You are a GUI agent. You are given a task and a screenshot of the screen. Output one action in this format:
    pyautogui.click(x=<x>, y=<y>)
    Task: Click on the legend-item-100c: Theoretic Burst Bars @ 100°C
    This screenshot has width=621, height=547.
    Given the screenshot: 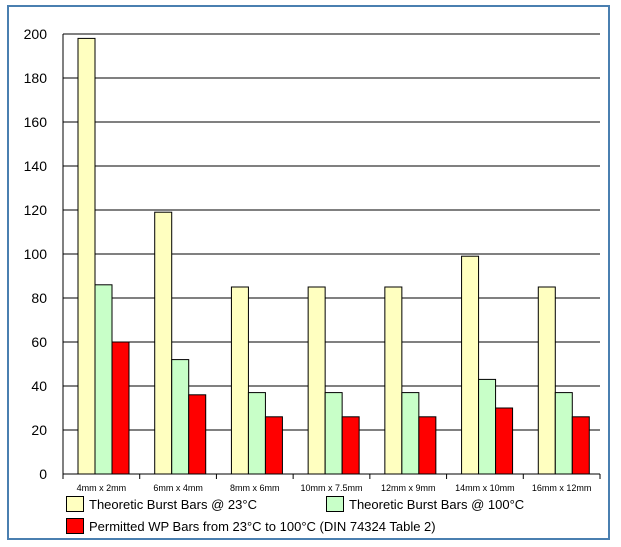 What is the action you would take?
    pyautogui.click(x=425, y=504)
    